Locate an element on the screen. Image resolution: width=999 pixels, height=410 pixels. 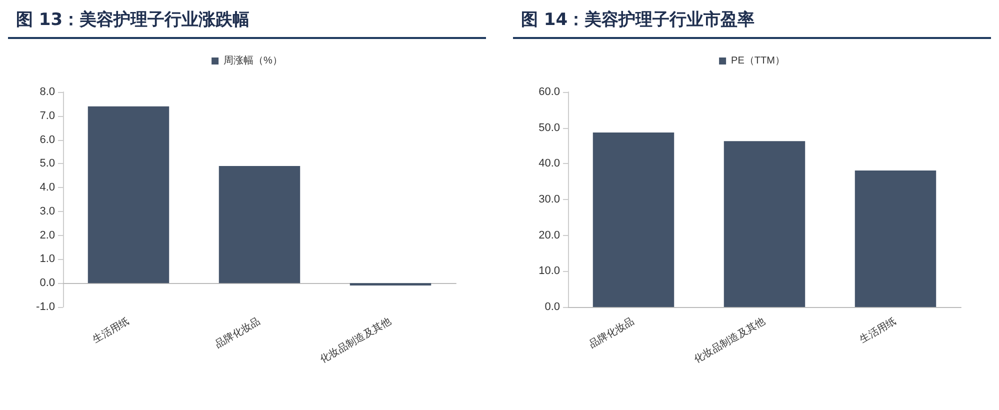
y-tick-label: 8.0 is located at coordinates (47, 92).